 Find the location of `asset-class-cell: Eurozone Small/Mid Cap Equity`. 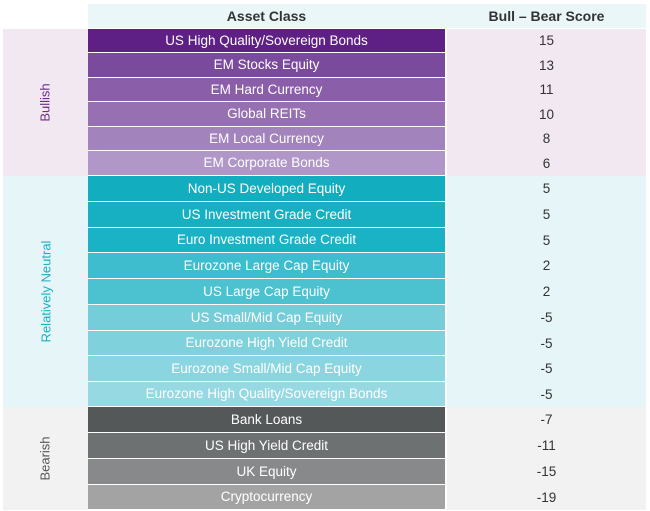

asset-class-cell: Eurozone Small/Mid Cap Equity is located at coordinates (266, 369).